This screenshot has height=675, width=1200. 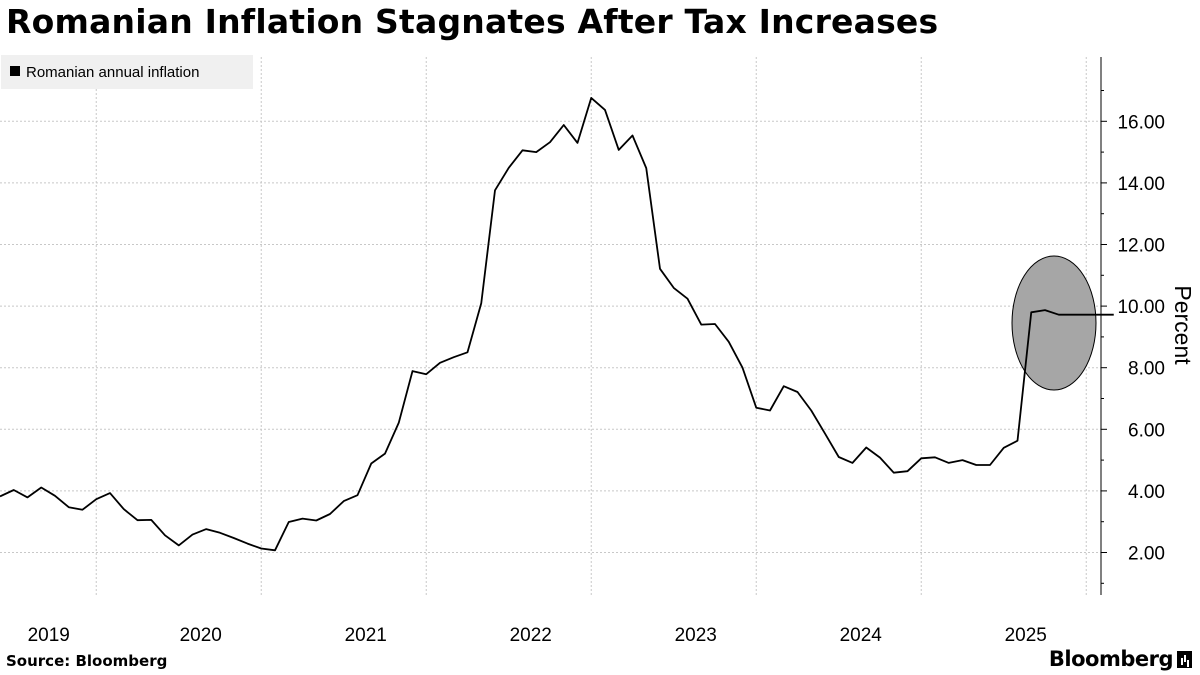 What do you see at coordinates (1141, 122) in the screenshot?
I see `y-tick-label: 16.00` at bounding box center [1141, 122].